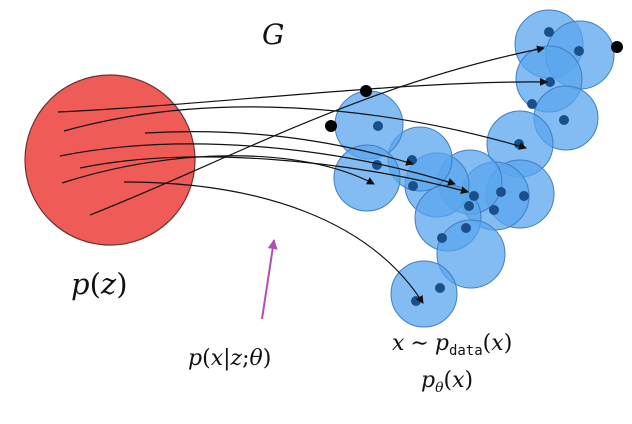 The width and height of the screenshot is (632, 424). Describe the element at coordinates (80, 284) in the screenshot. I see `prior-p: p` at that location.